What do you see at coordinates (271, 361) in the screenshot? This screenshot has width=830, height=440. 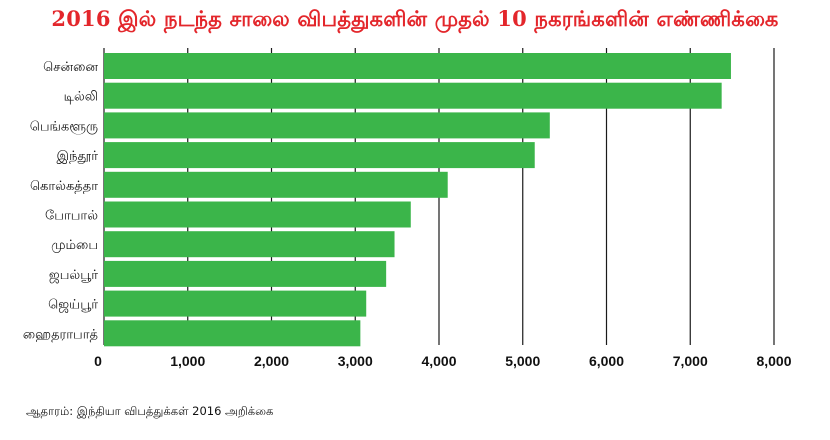 I see `x-tick-label-2000: 2,000` at bounding box center [271, 361].